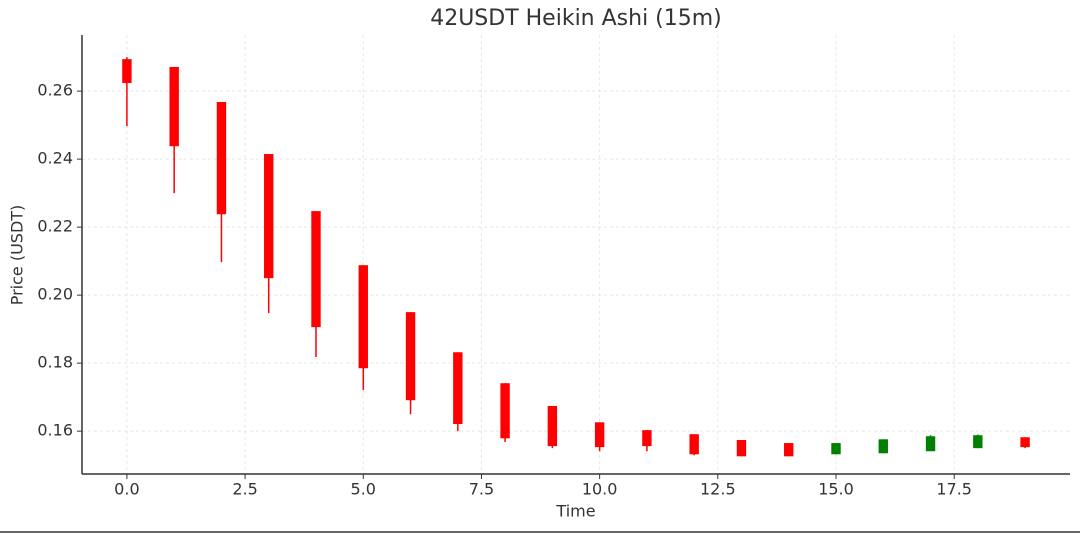 Image resolution: width=1080 pixels, height=534 pixels. Describe the element at coordinates (55, 158) in the screenshot. I see `y-tick-label: 0.24` at that location.